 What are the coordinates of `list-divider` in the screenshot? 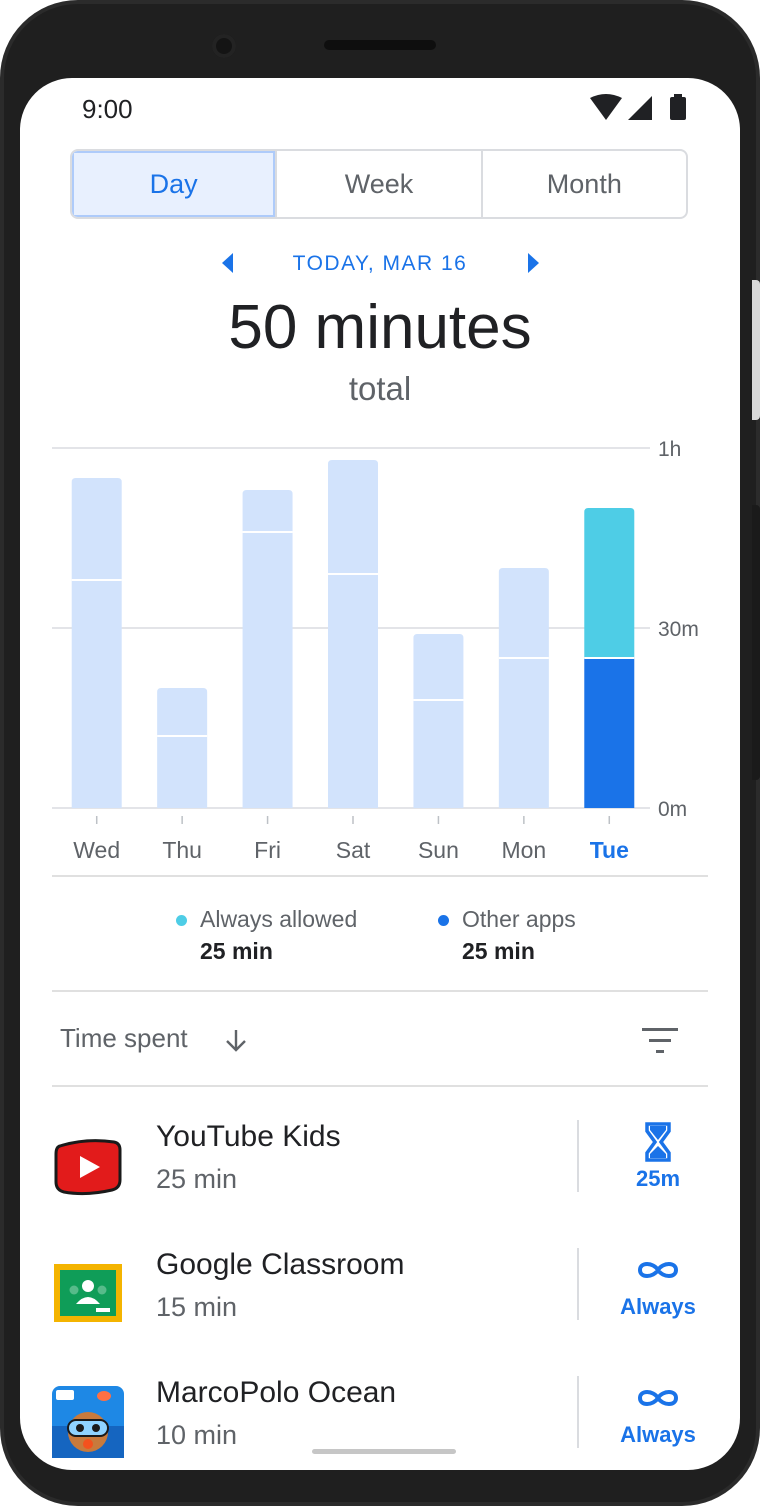 It's located at (380, 1086).